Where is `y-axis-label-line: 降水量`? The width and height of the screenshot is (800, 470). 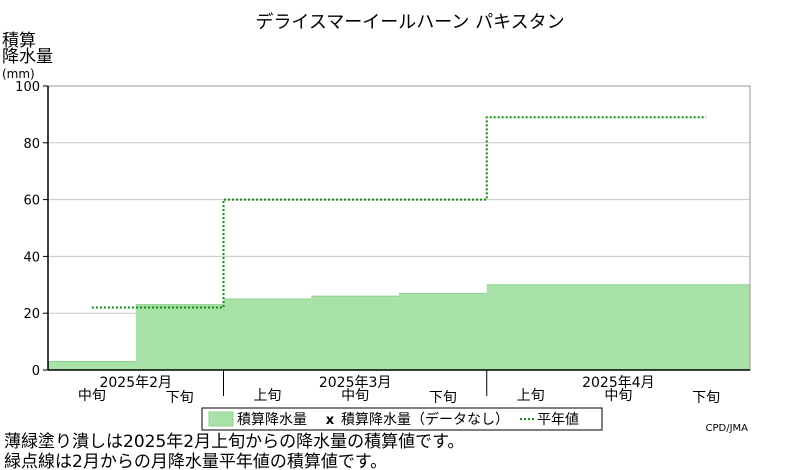
y-axis-label-line: 降水量 is located at coordinates (27, 57).